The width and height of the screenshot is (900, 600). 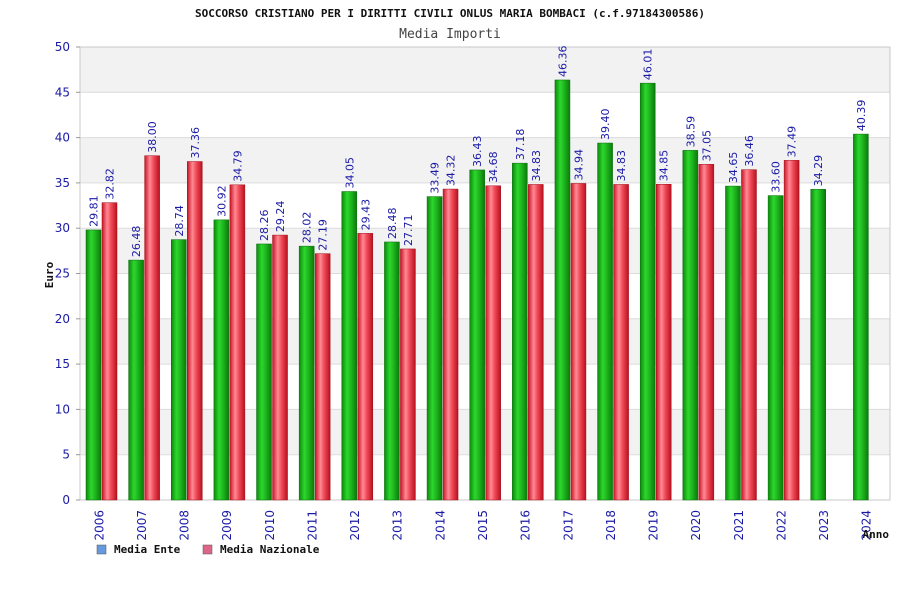 What do you see at coordinates (195, 331) in the screenshot?
I see `bar-media-nazionale-2008` at bounding box center [195, 331].